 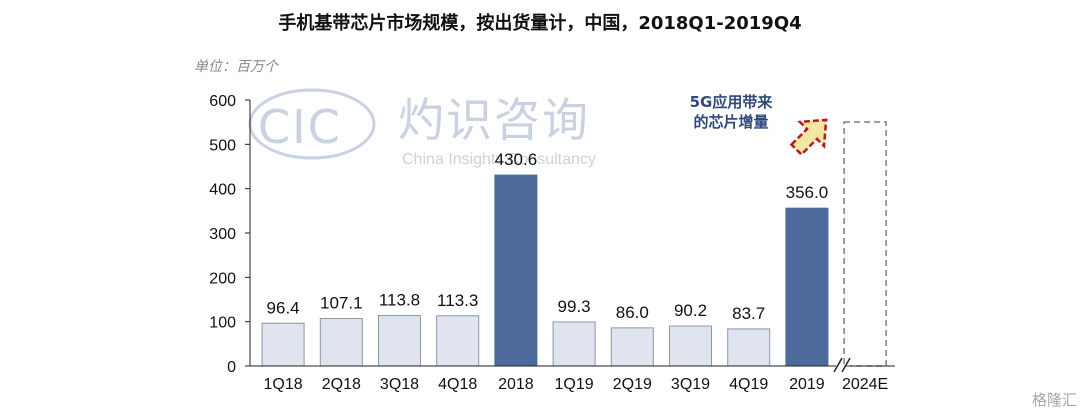 What do you see at coordinates (457, 300) in the screenshot?
I see `value-label: 113.3` at bounding box center [457, 300].